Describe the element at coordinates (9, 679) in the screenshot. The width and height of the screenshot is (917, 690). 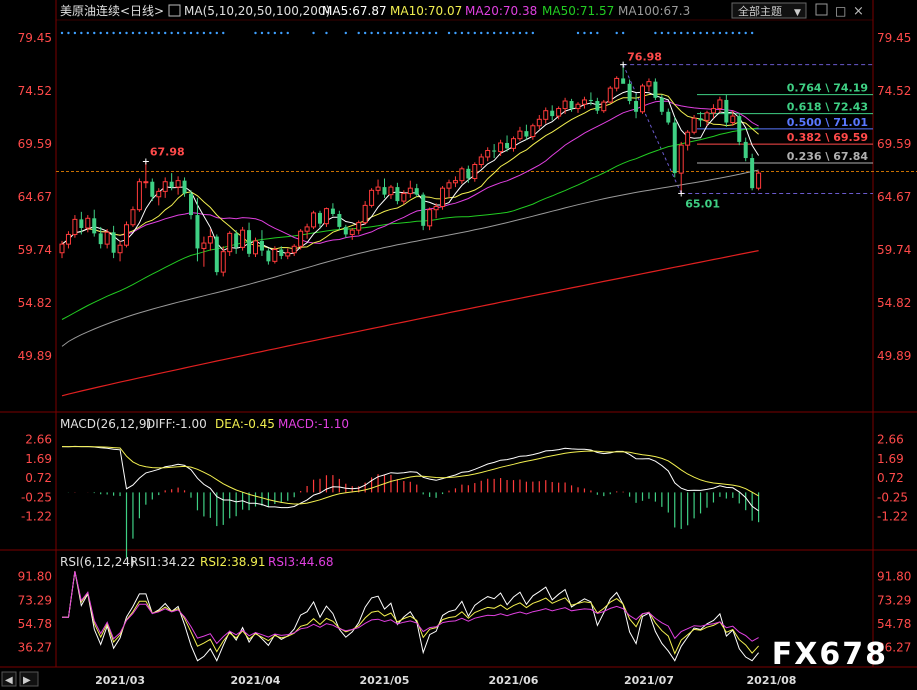
I see `scroll-left-button: ◀` at that location.